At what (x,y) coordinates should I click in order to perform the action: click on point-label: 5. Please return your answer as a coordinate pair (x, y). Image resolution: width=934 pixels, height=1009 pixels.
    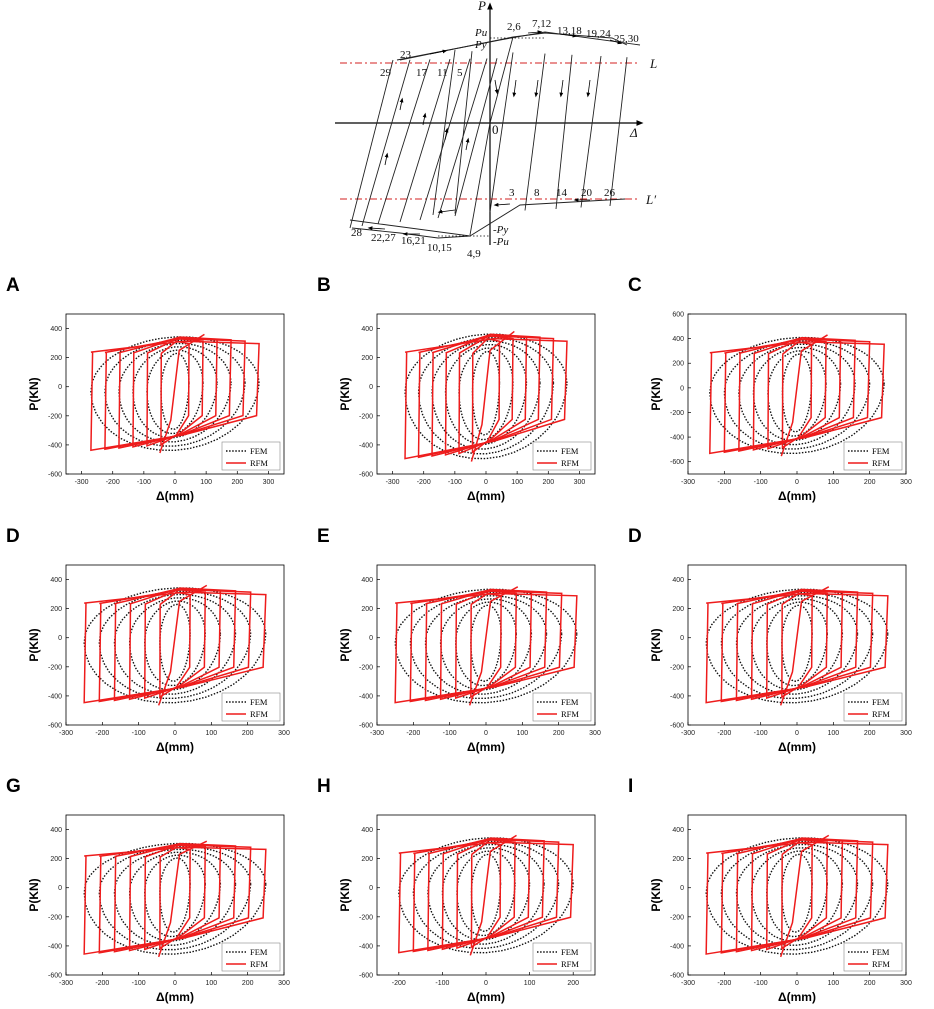
    Looking at the image, I should click on (460, 73).